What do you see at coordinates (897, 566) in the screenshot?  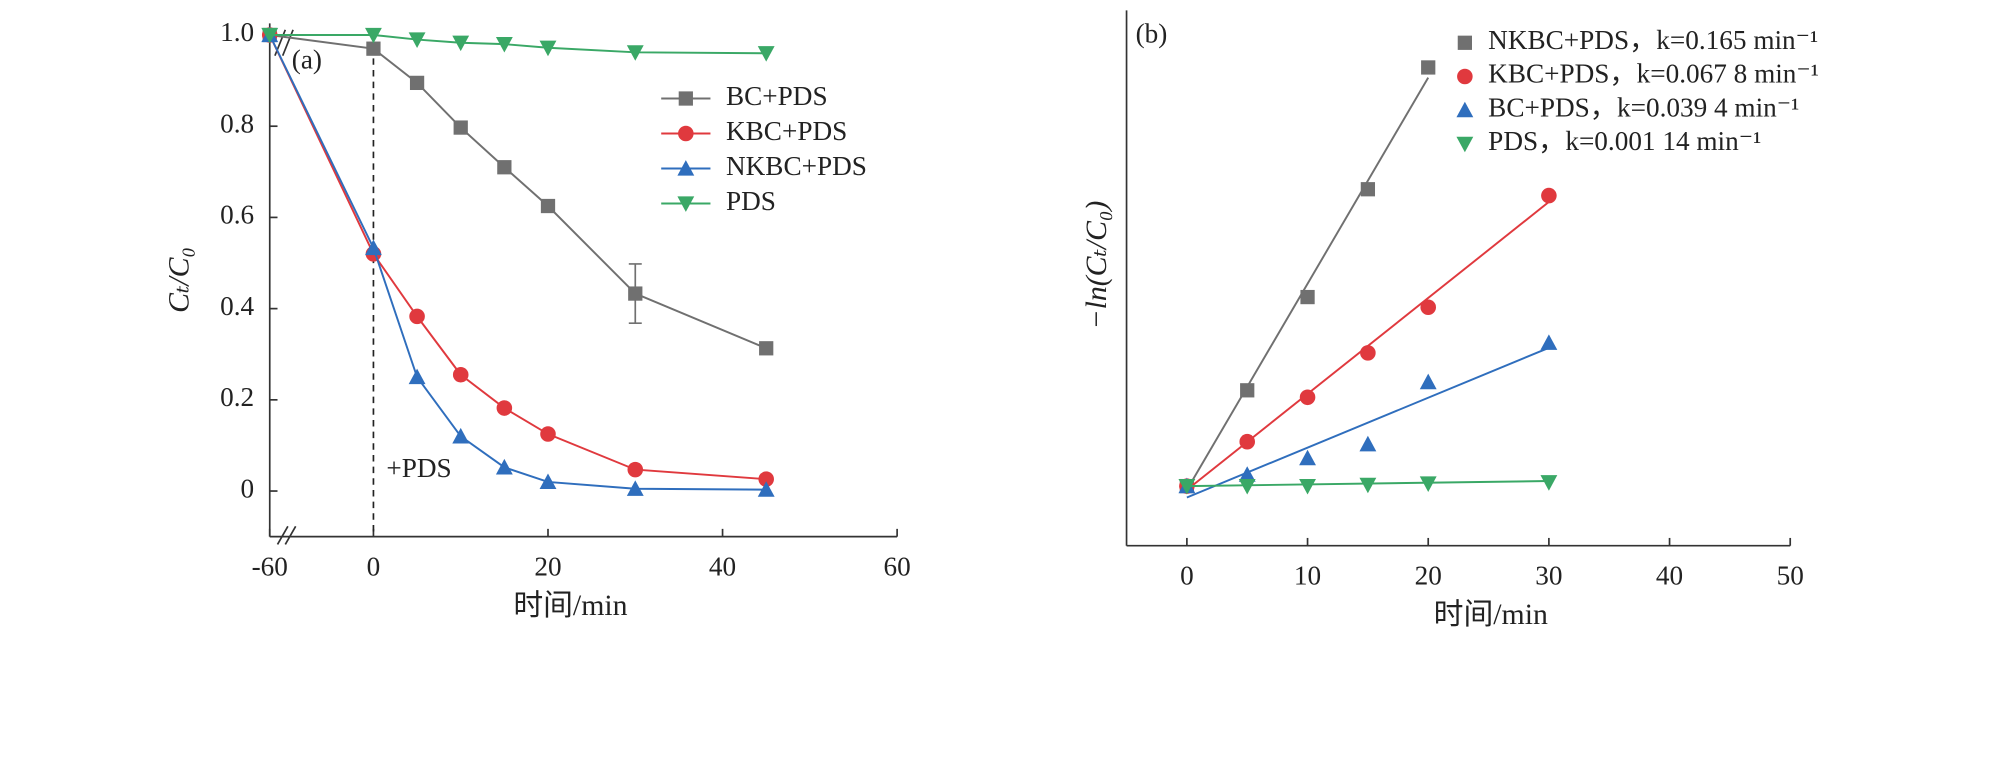 I see `x-tick-label: 60` at bounding box center [897, 566].